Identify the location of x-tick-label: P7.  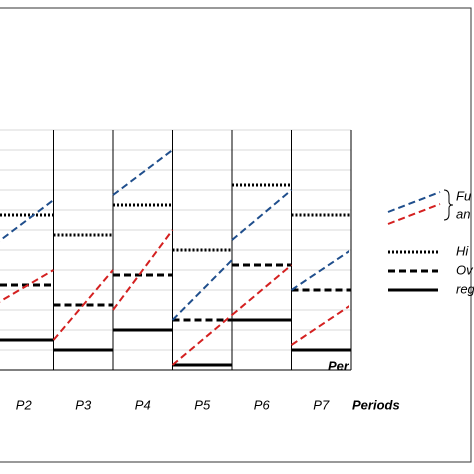
(321, 404).